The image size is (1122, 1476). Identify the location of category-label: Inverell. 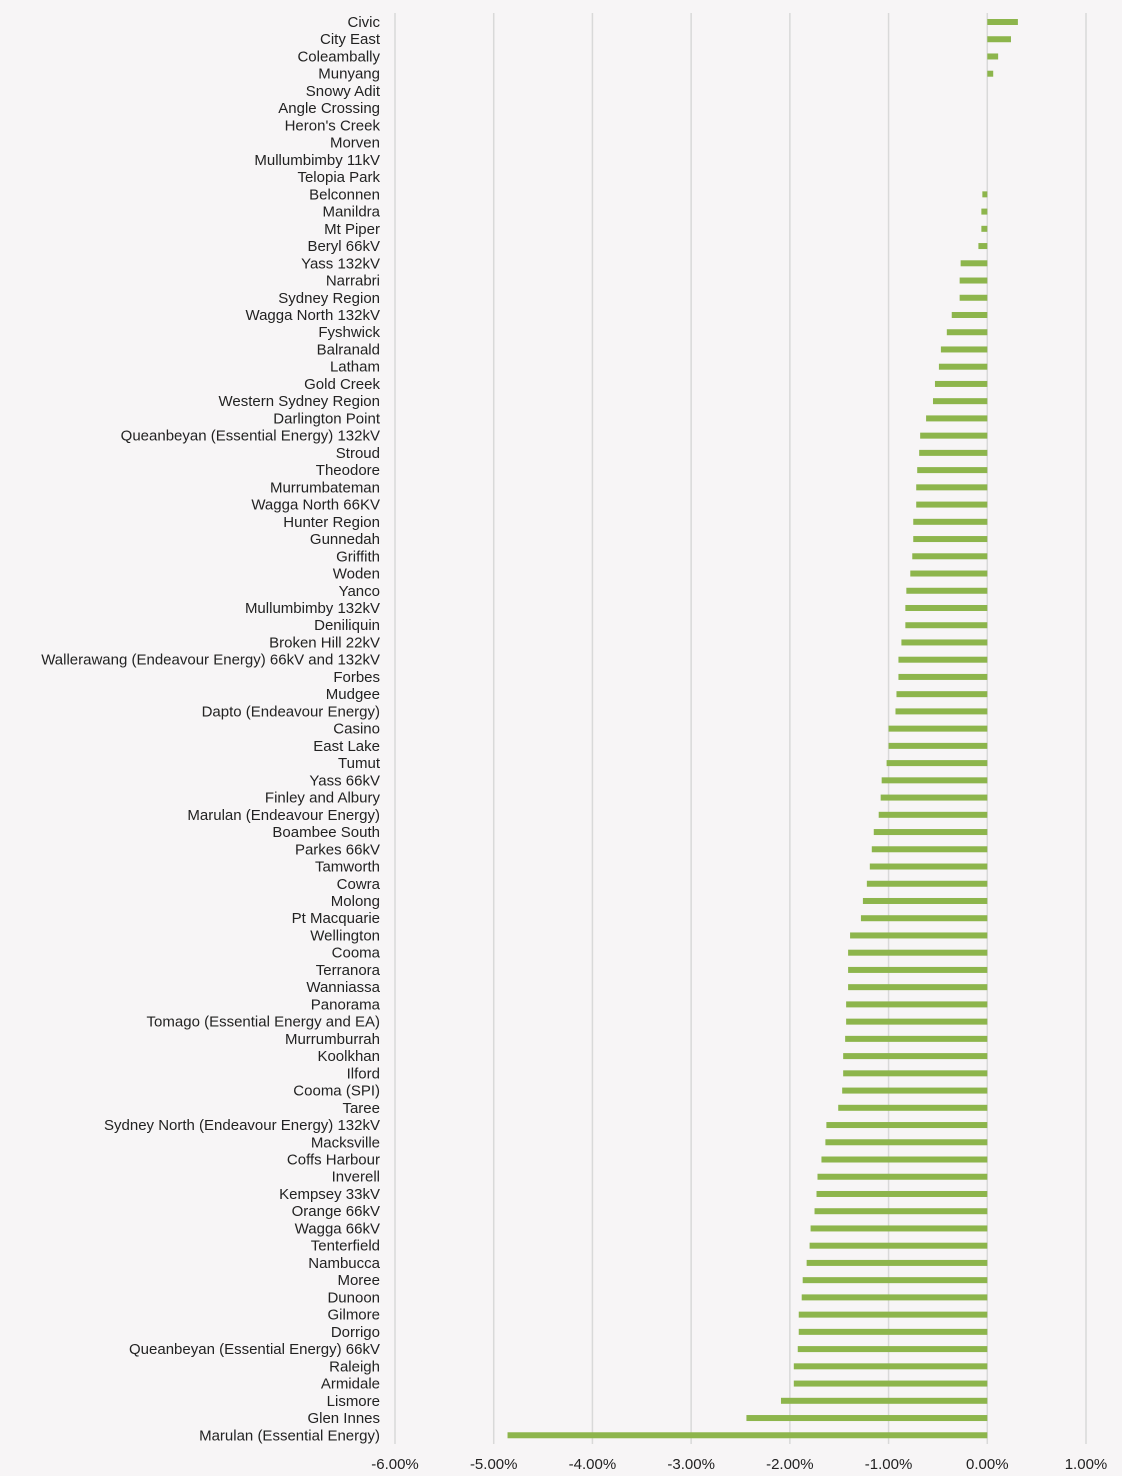
(356, 1177).